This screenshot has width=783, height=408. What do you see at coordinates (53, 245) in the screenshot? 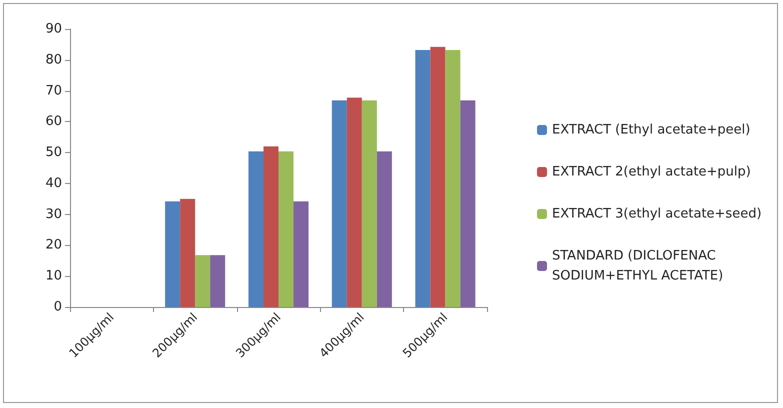
I see `y-tick-label: 20` at bounding box center [53, 245].